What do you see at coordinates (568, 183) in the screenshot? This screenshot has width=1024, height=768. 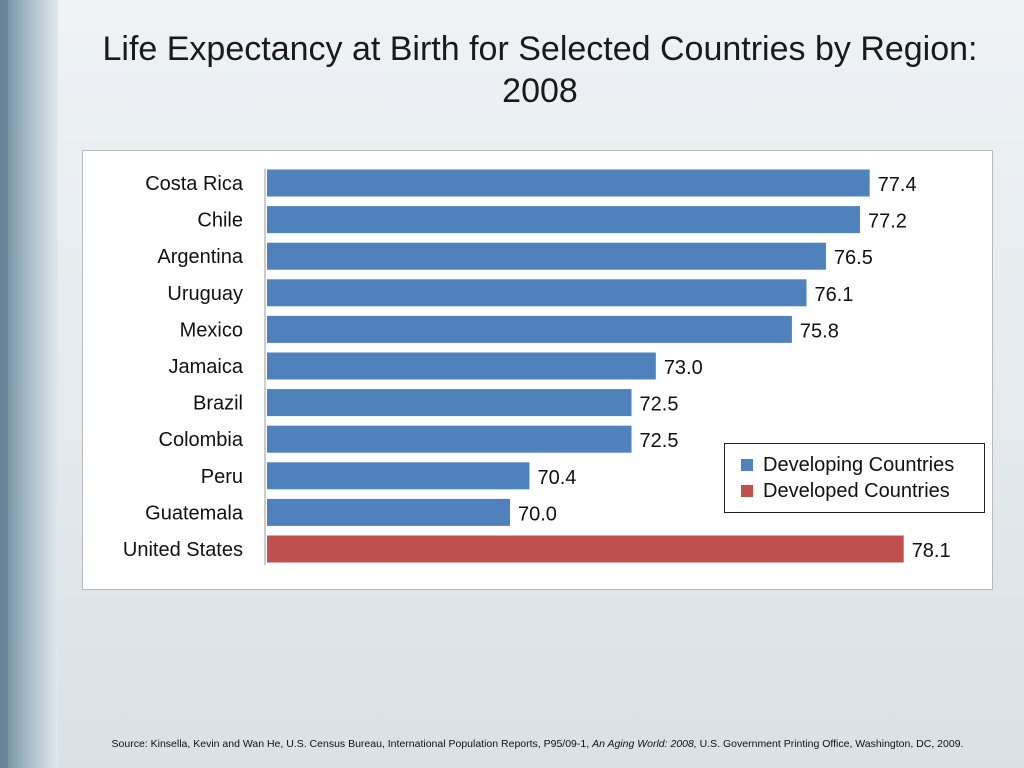 I see `bar-costa-rica` at bounding box center [568, 183].